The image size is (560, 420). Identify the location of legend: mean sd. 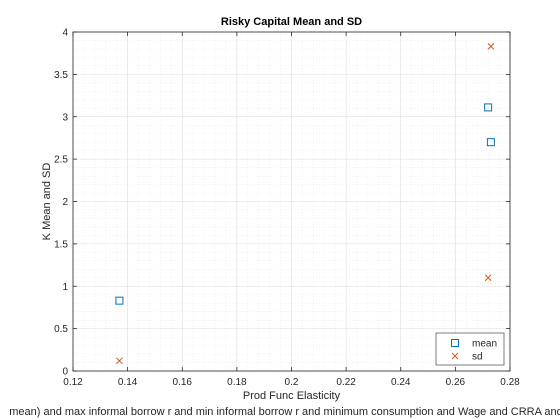
(470, 349).